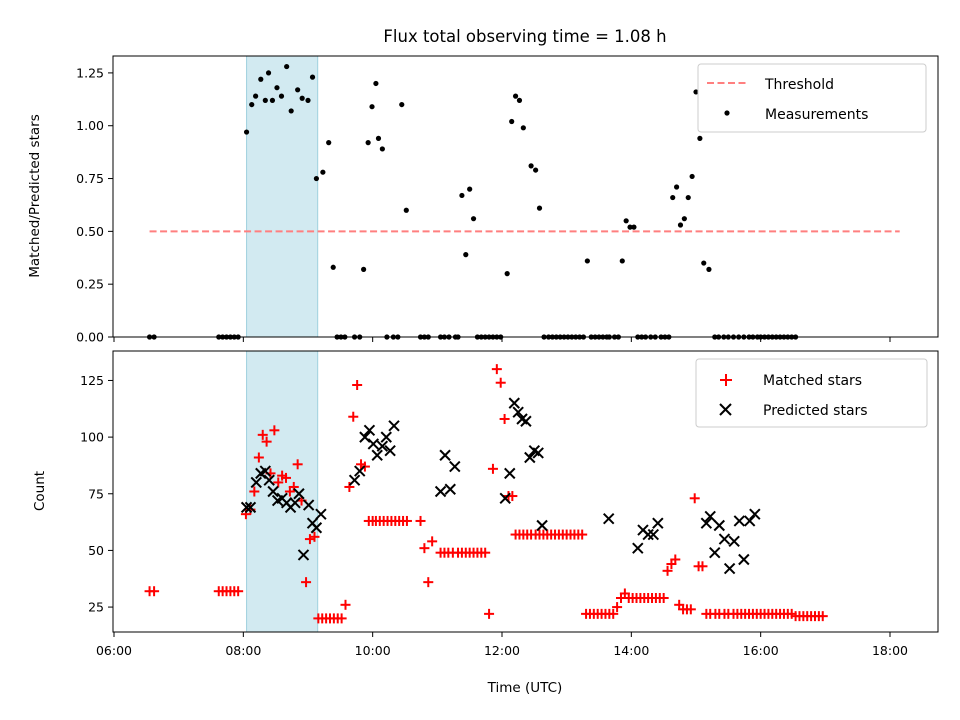  I want to click on top-y-axis: 0.00 0.25 0.50 0.75 1.00 1.25, so click(94, 205).